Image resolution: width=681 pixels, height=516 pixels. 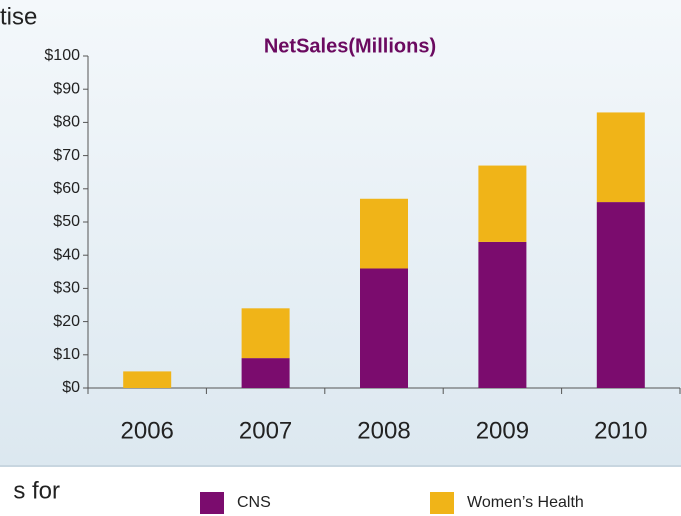 I want to click on cut-text: s for, so click(x=36, y=490).